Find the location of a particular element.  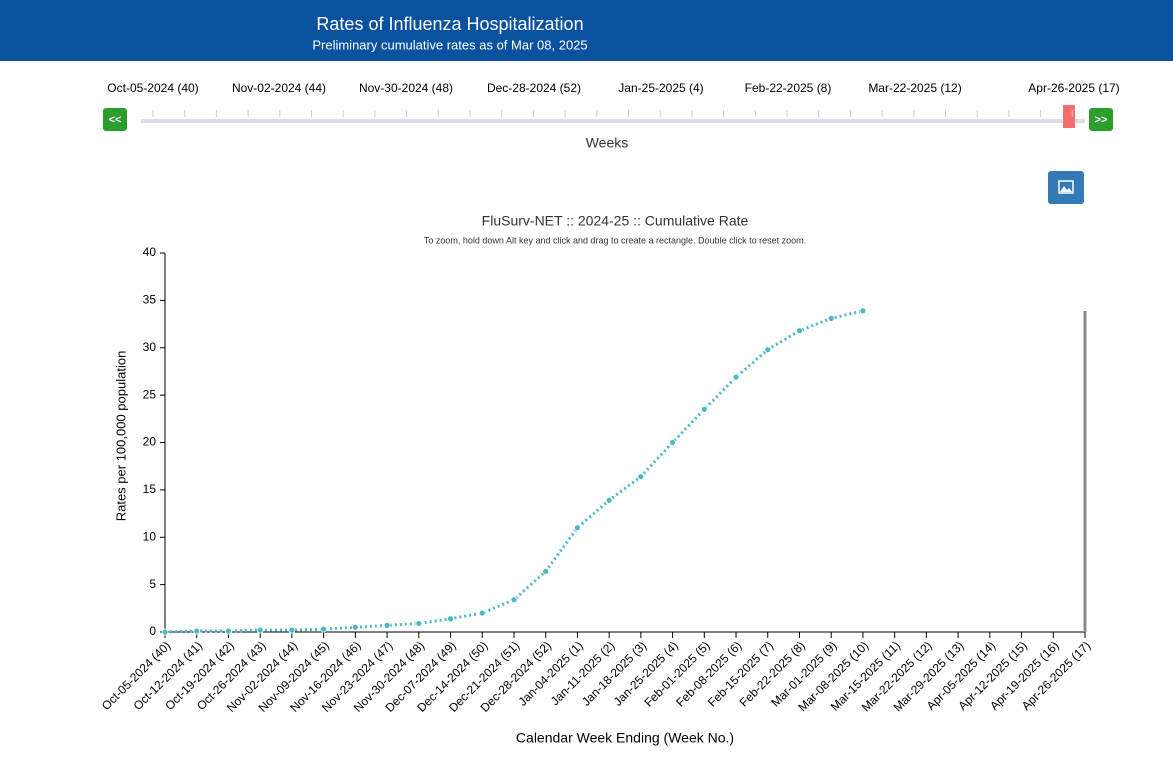

x-axis-label: Calendar Week Ending (Week No.) is located at coordinates (625, 738).